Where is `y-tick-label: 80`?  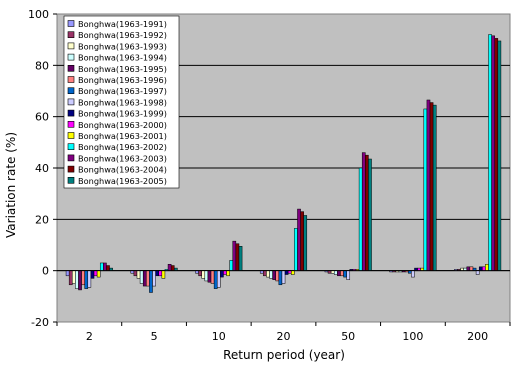 y-tick-label: 80 is located at coordinates (42, 65).